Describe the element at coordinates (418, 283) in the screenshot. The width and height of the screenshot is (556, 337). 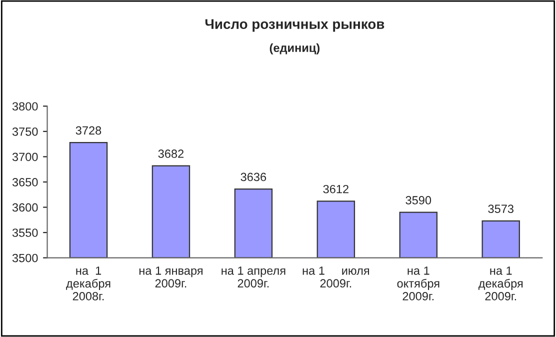
I see `x-tick-label: на 1 октября 2009г.` at that location.